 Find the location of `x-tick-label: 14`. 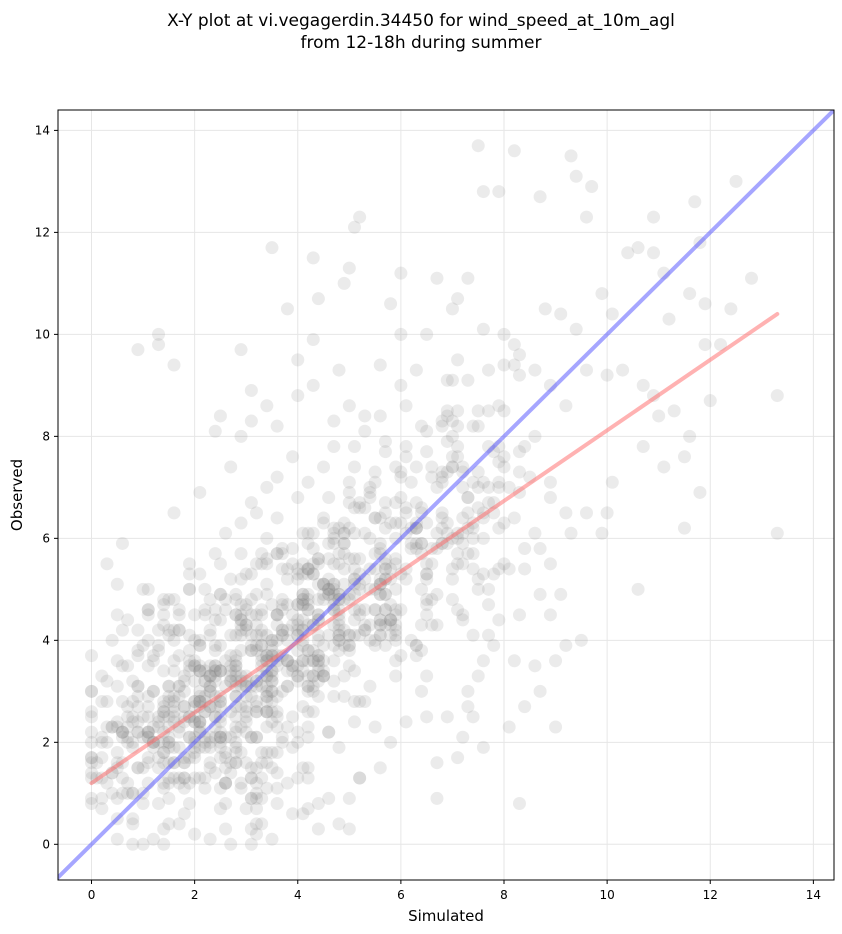

x-tick-label: 14 is located at coordinates (813, 895).